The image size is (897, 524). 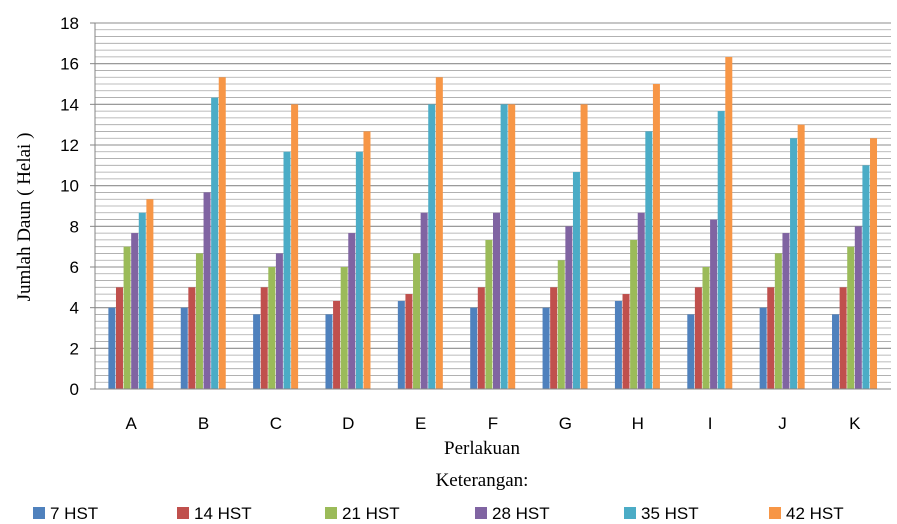 What do you see at coordinates (670, 513) in the screenshot?
I see `legend-label: 35 HST` at bounding box center [670, 513].